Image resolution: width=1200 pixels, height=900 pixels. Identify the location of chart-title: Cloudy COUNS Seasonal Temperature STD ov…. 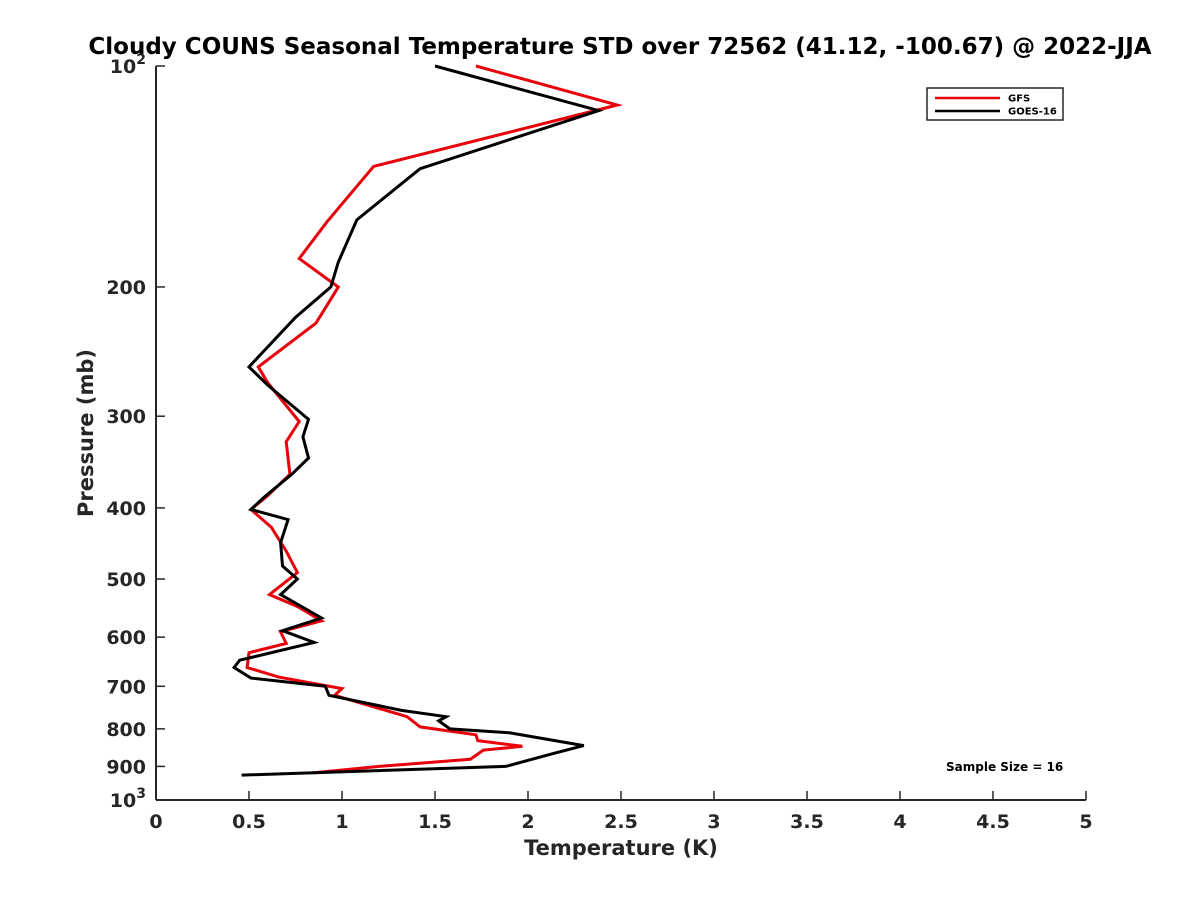
(619, 47).